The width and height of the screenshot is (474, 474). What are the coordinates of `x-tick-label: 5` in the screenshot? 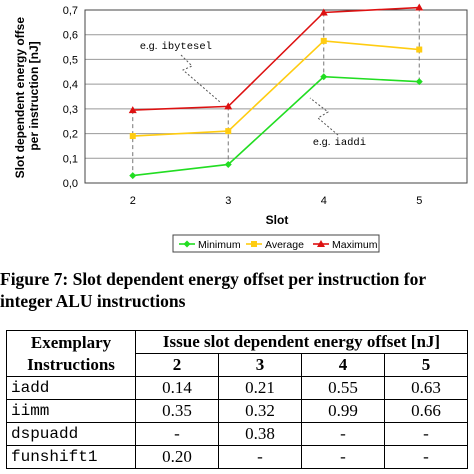 It's located at (419, 201).